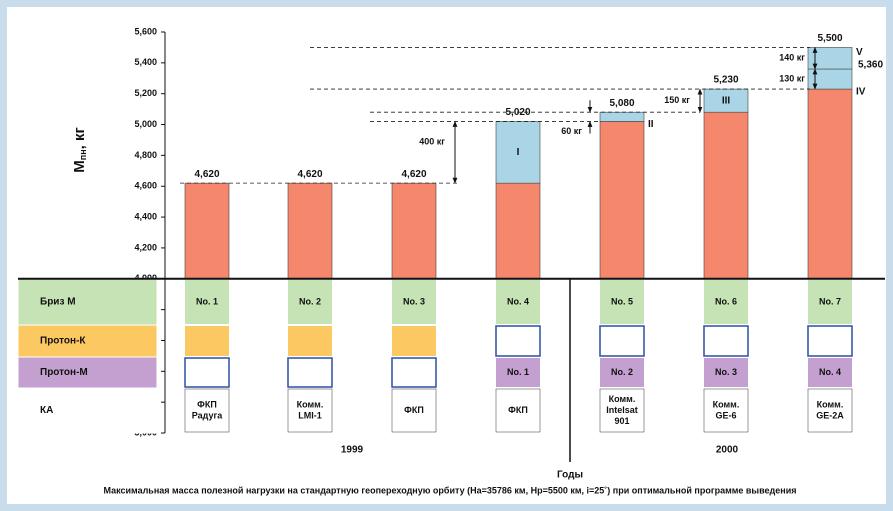 The width and height of the screenshot is (893, 511). Describe the element at coordinates (792, 58) in the screenshot. I see `delta-label: 140 кг` at that location.